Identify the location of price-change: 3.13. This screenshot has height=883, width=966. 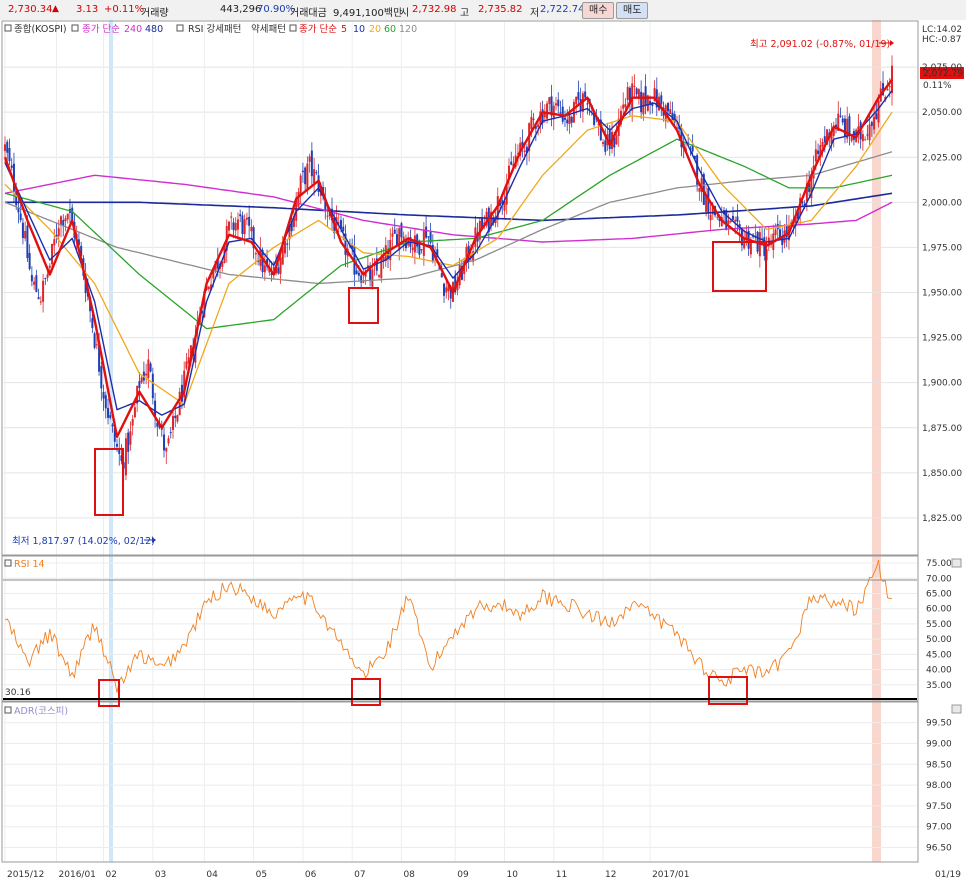
(87, 9).